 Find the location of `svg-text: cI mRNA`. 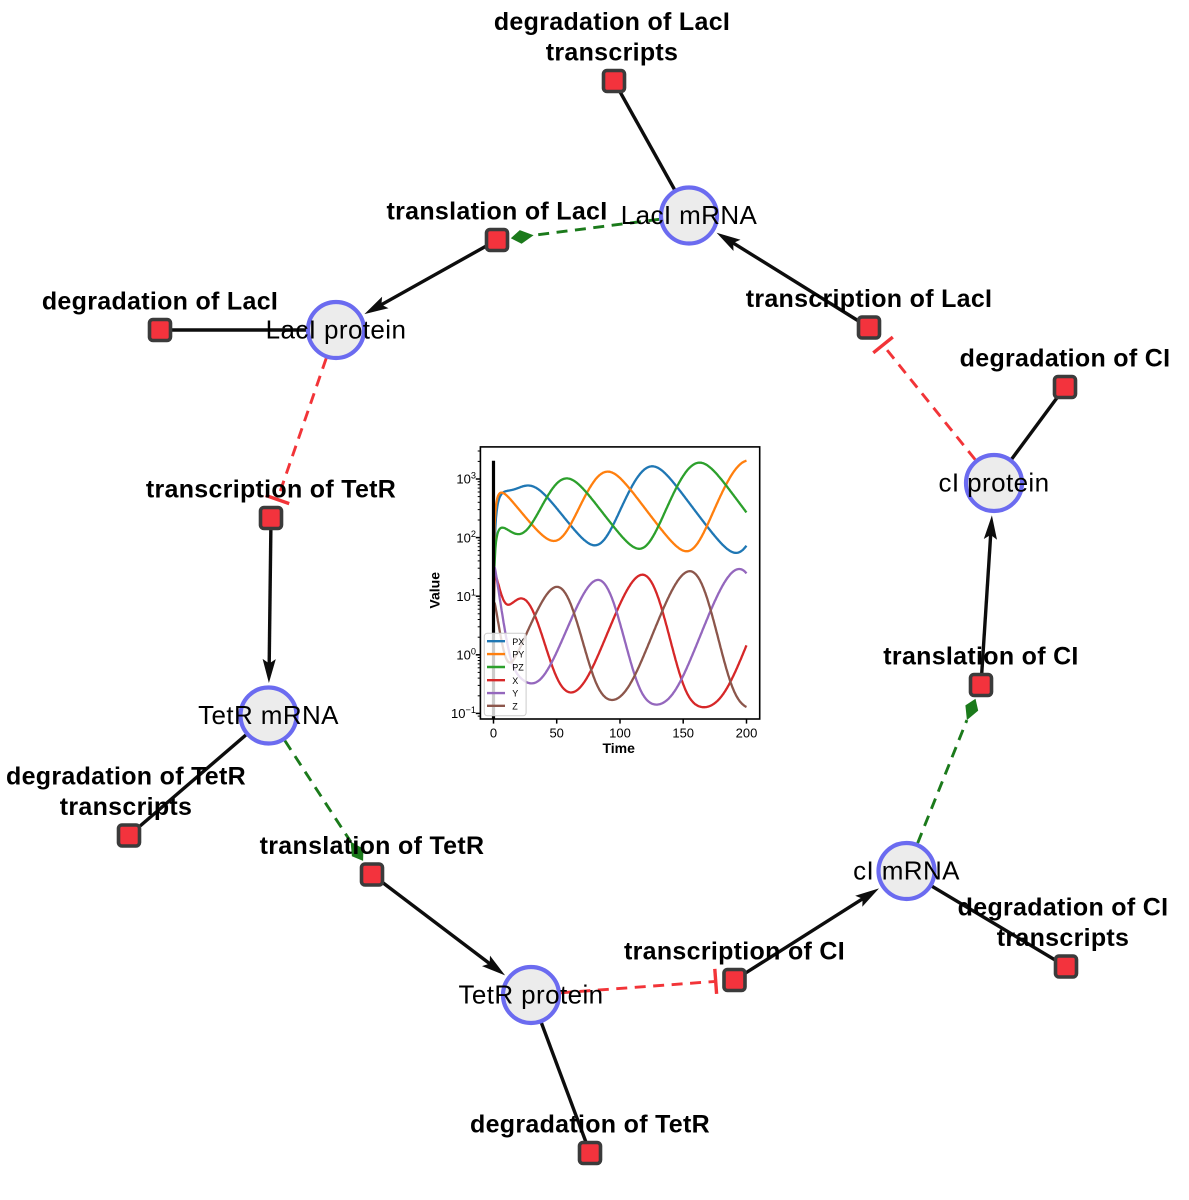

svg-text: cI mRNA is located at coordinates (906, 870).